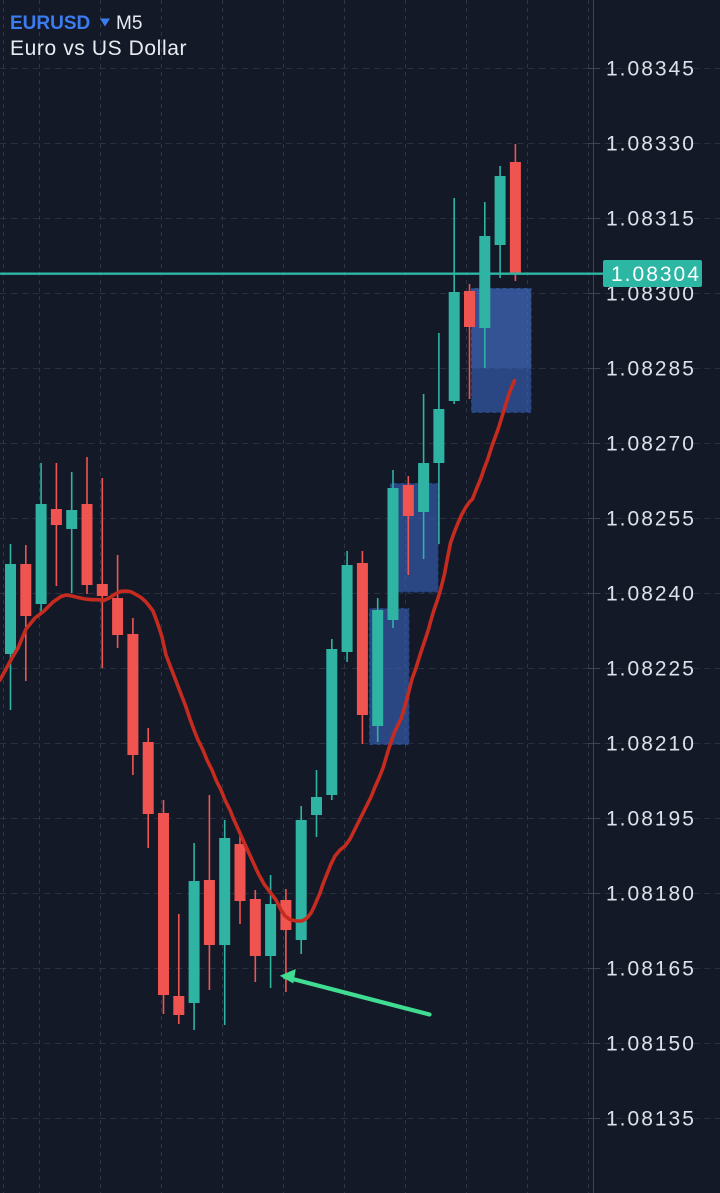 This screenshot has height=1193, width=720. What do you see at coordinates (651, 744) in the screenshot?
I see `svg-text: 1.08210` at bounding box center [651, 744].